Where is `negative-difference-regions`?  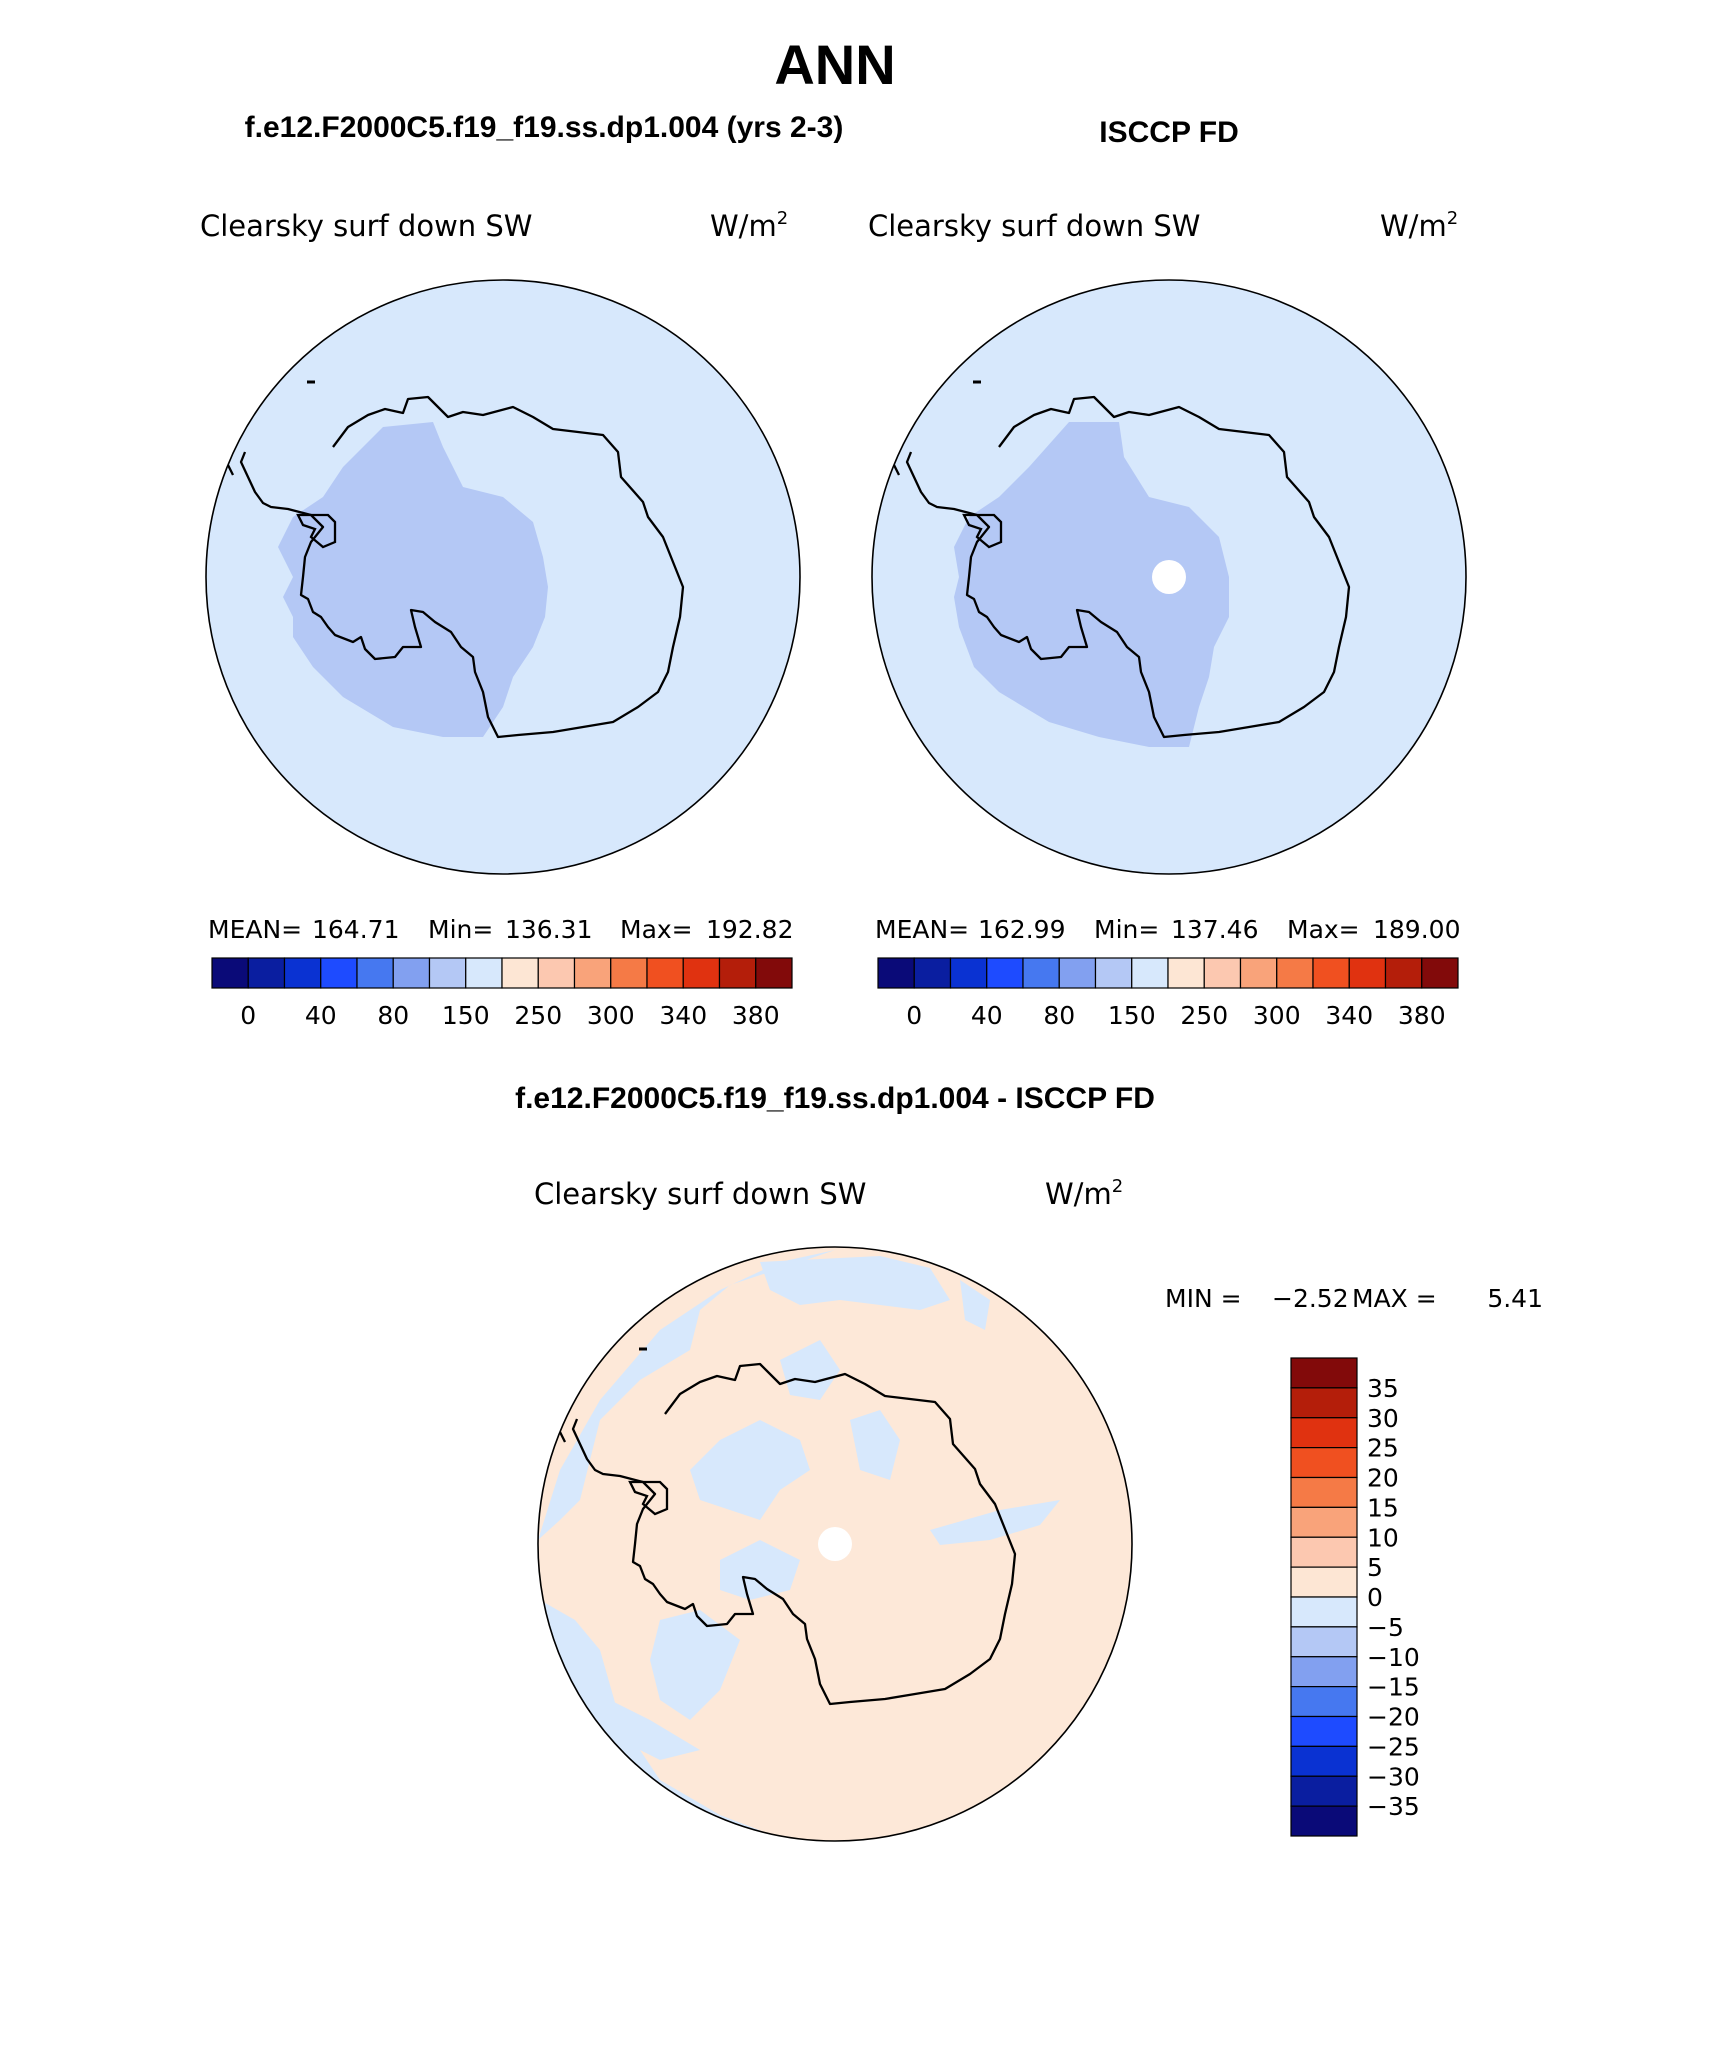
negative-difference-regions is located at coordinates (835, 1545).